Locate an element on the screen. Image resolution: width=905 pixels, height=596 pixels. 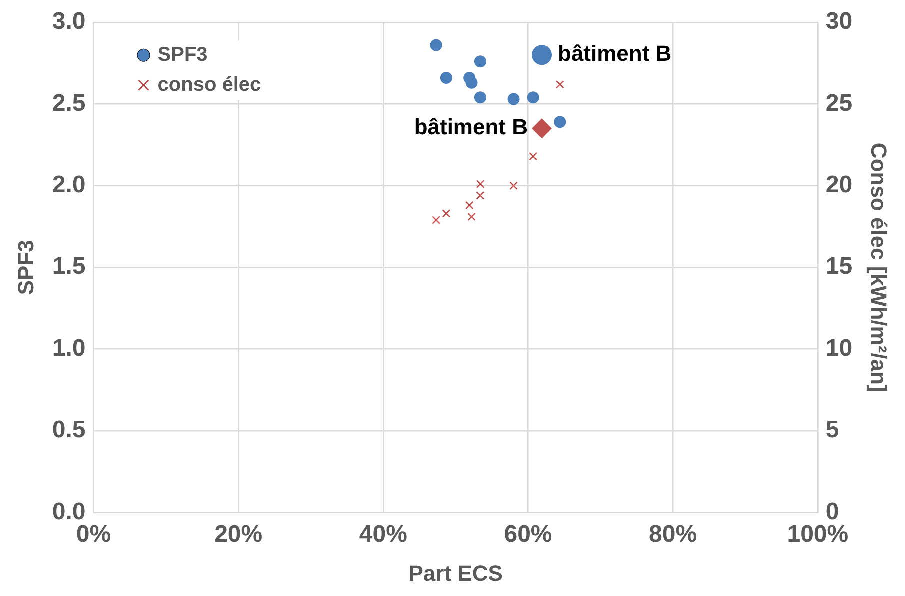
y-tick-label: 1.0 is located at coordinates (69, 348).